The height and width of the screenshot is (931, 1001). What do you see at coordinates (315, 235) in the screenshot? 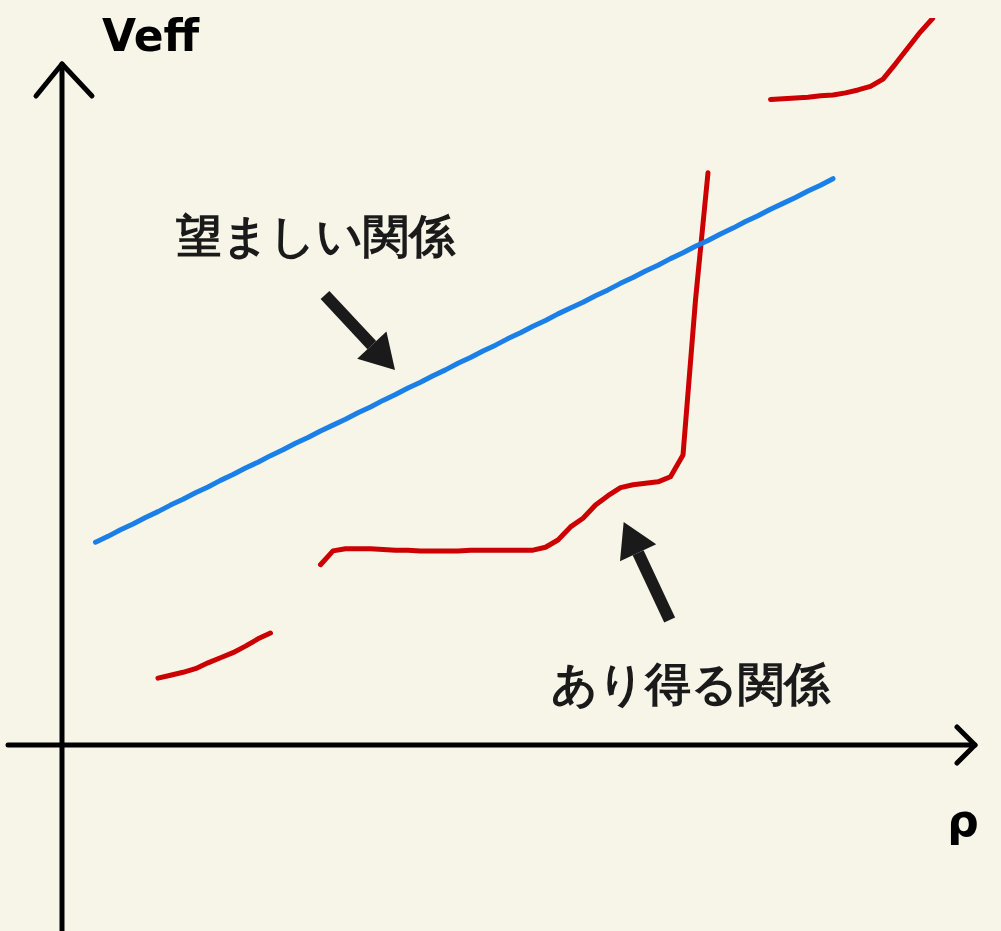
I see `annotation: 望ましい関係` at bounding box center [315, 235].